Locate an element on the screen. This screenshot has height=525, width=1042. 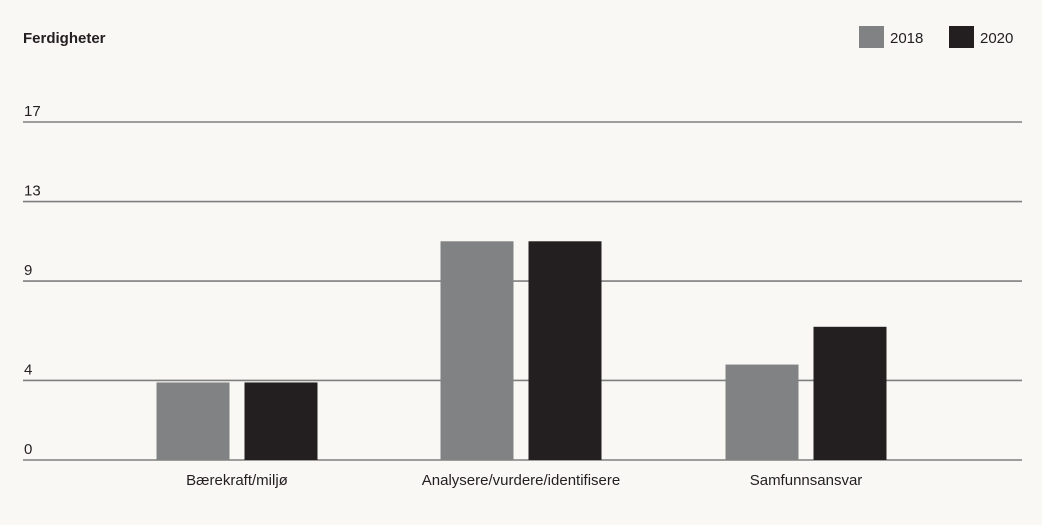
chart-title: Ferdigheter is located at coordinates (64, 38).